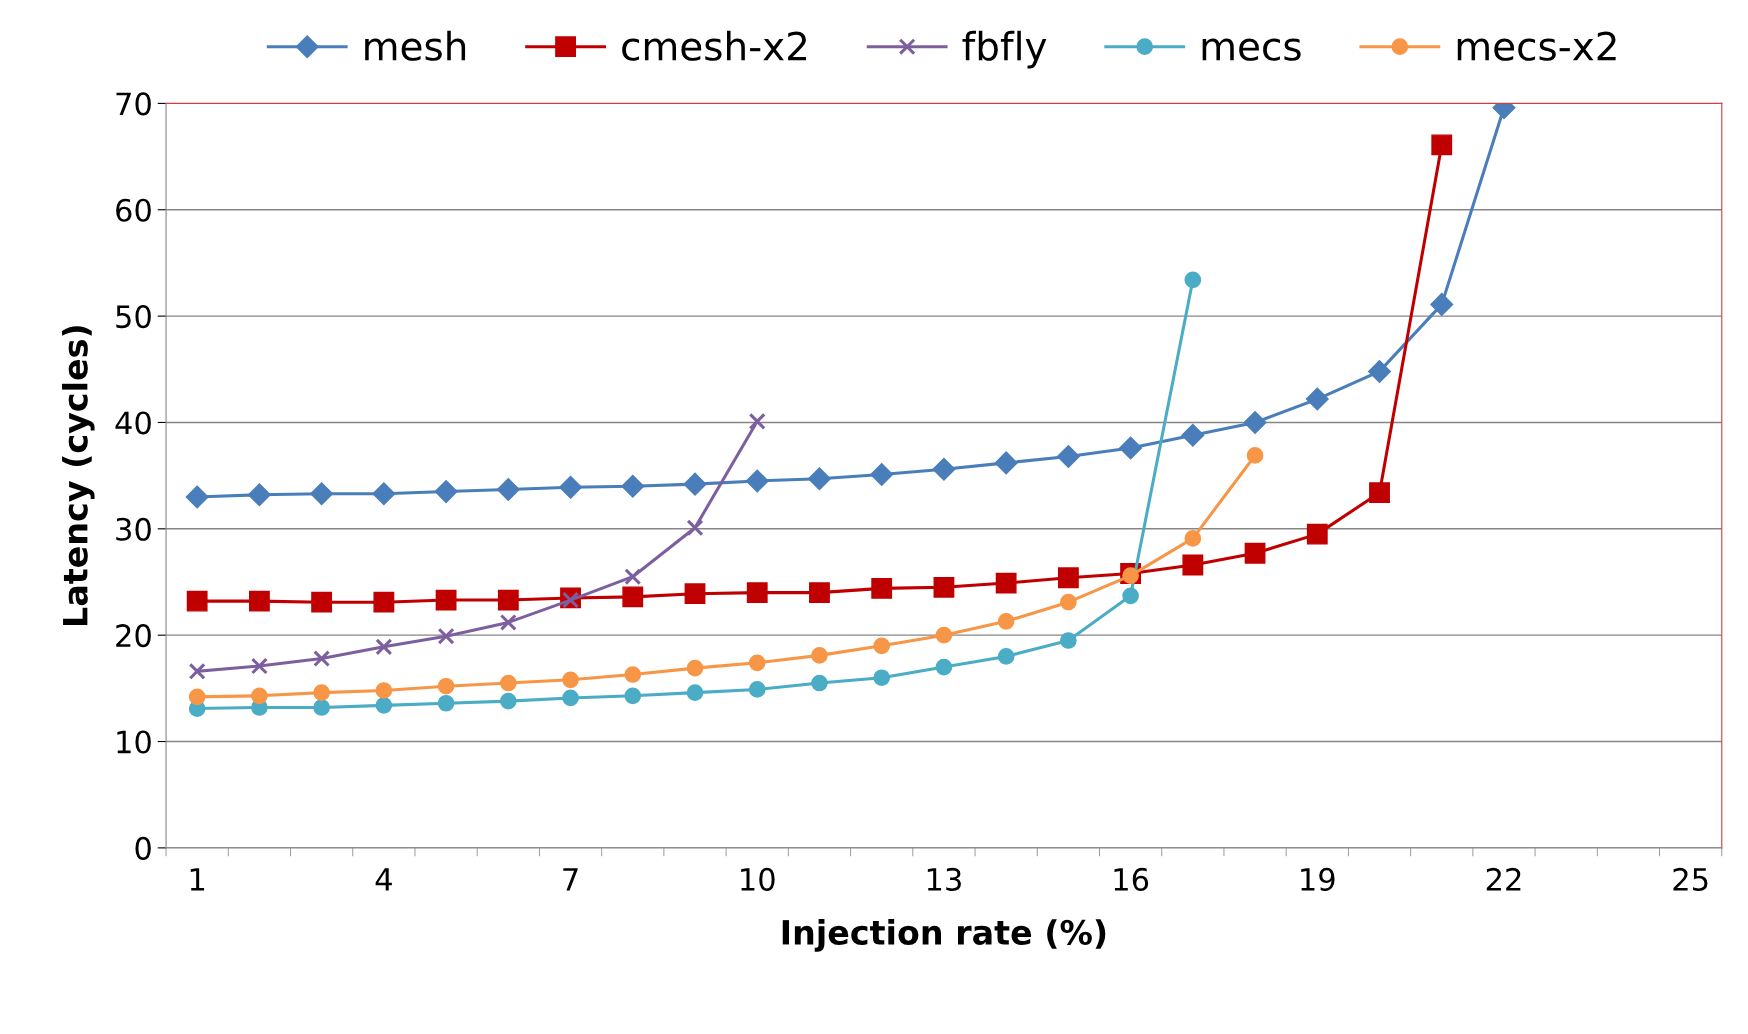 The height and width of the screenshot is (1034, 1748). I want to click on x-tick-label: 13, so click(944, 879).